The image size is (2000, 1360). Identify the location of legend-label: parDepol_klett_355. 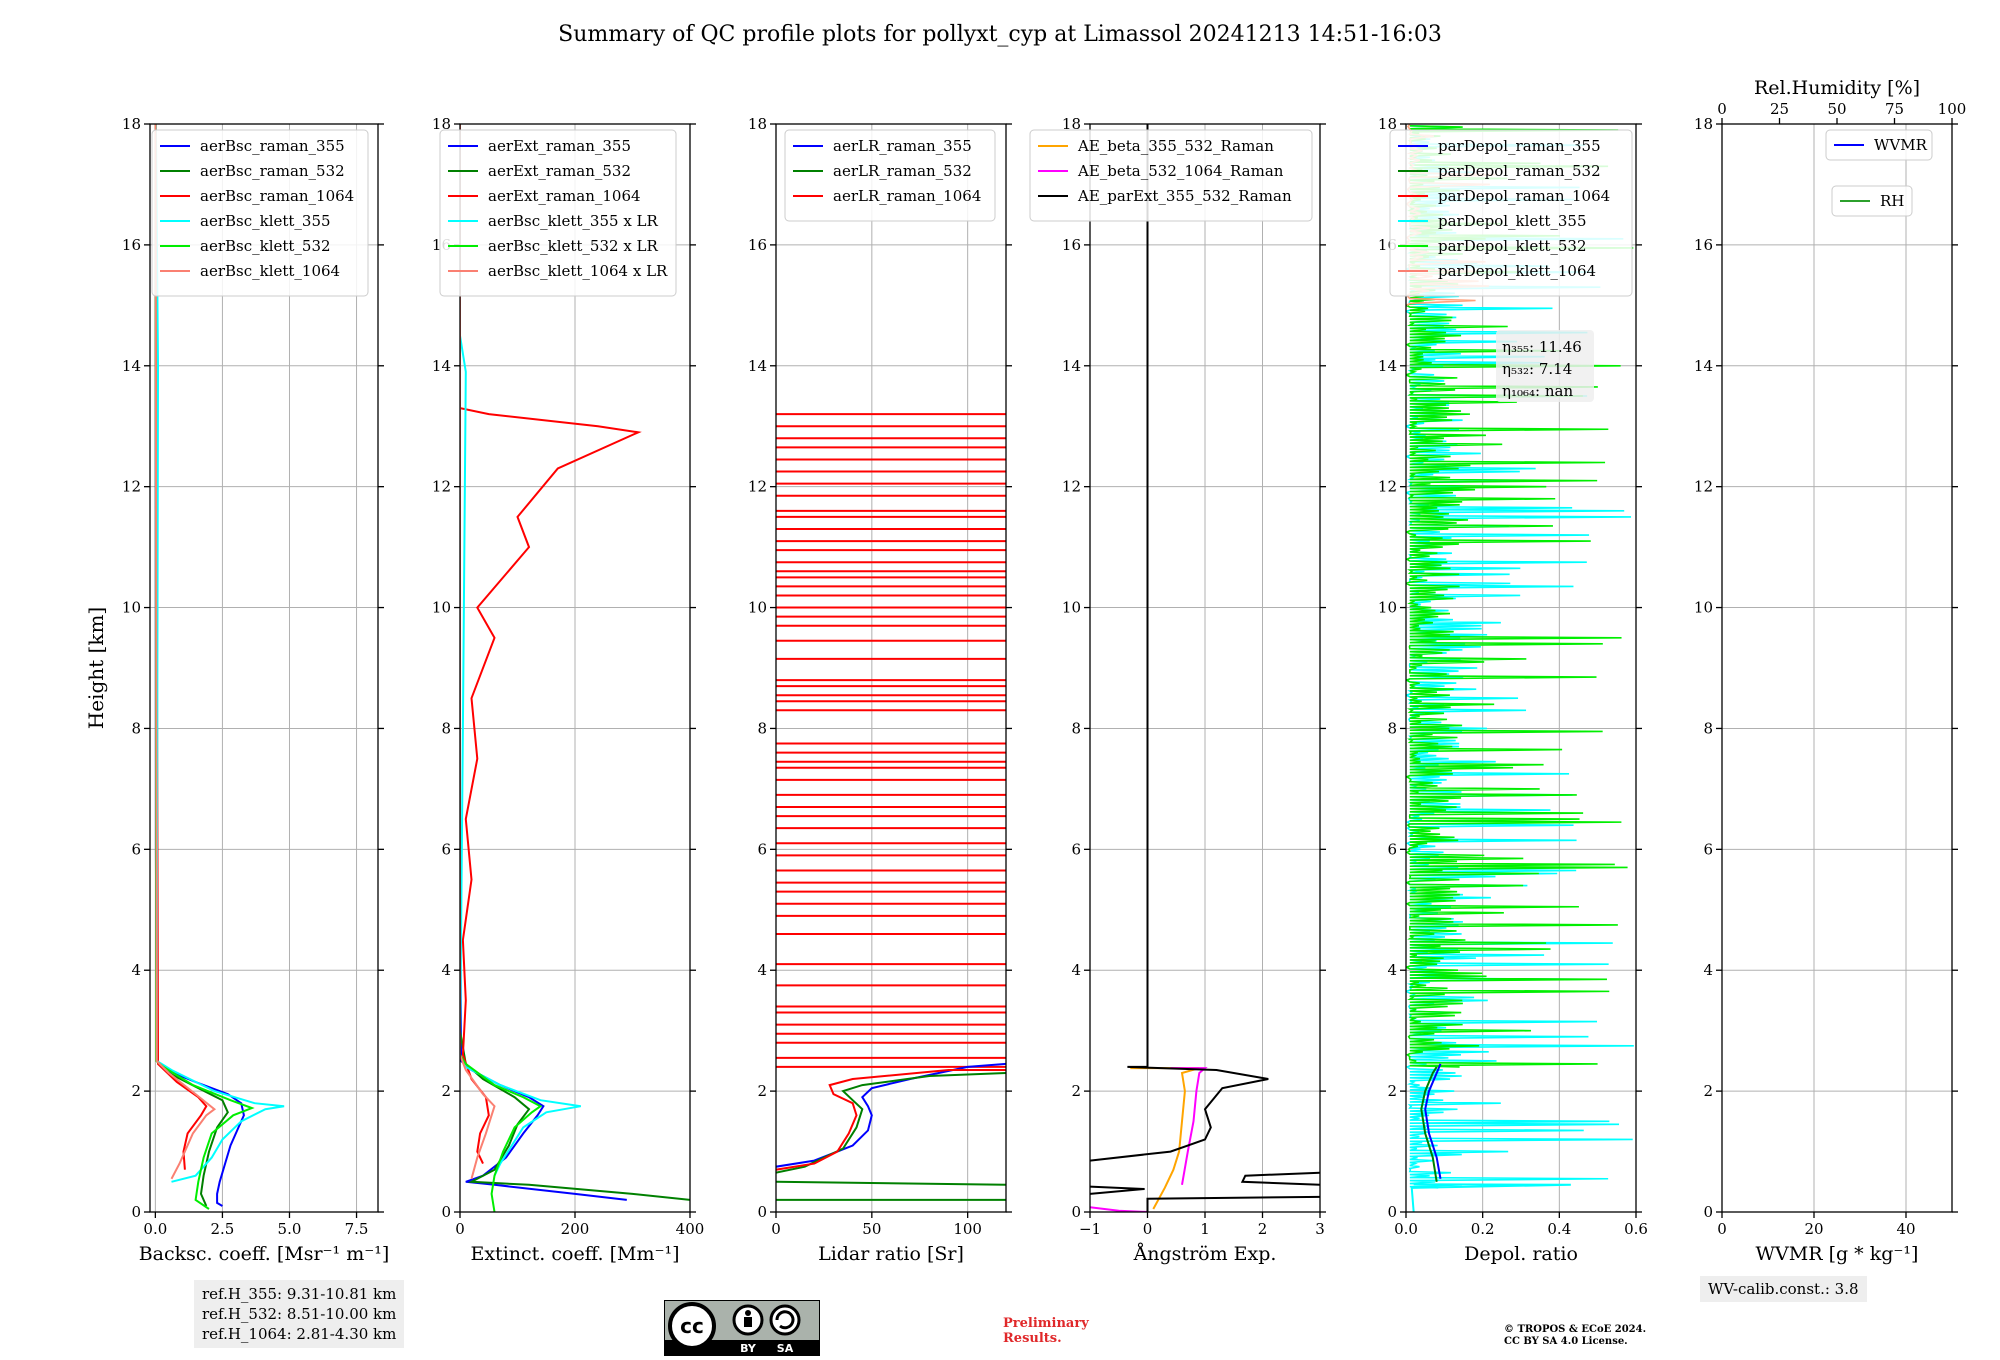
(1512, 221).